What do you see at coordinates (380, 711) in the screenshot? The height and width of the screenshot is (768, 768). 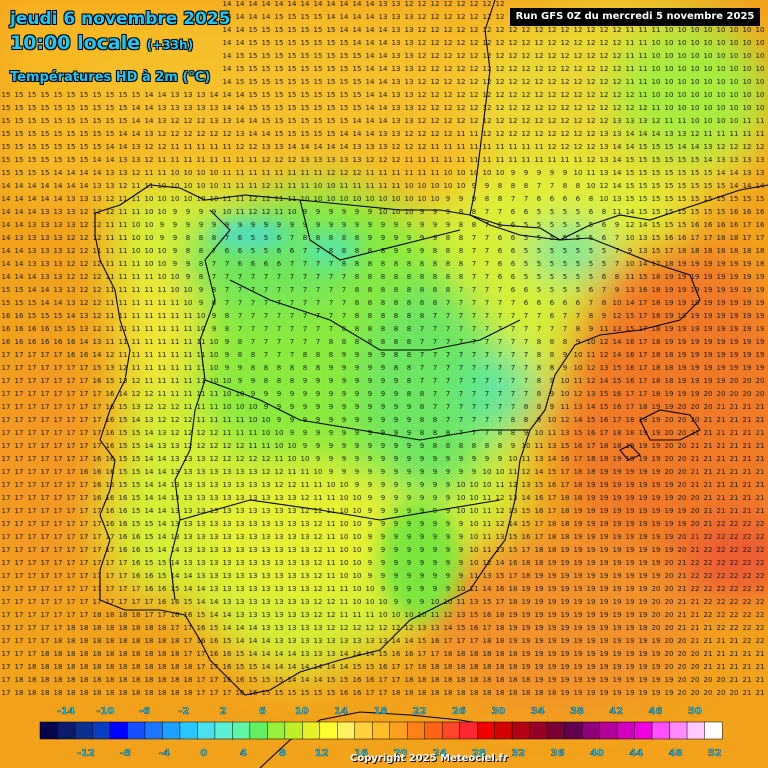 I see `legend-upper-label: 18` at bounding box center [380, 711].